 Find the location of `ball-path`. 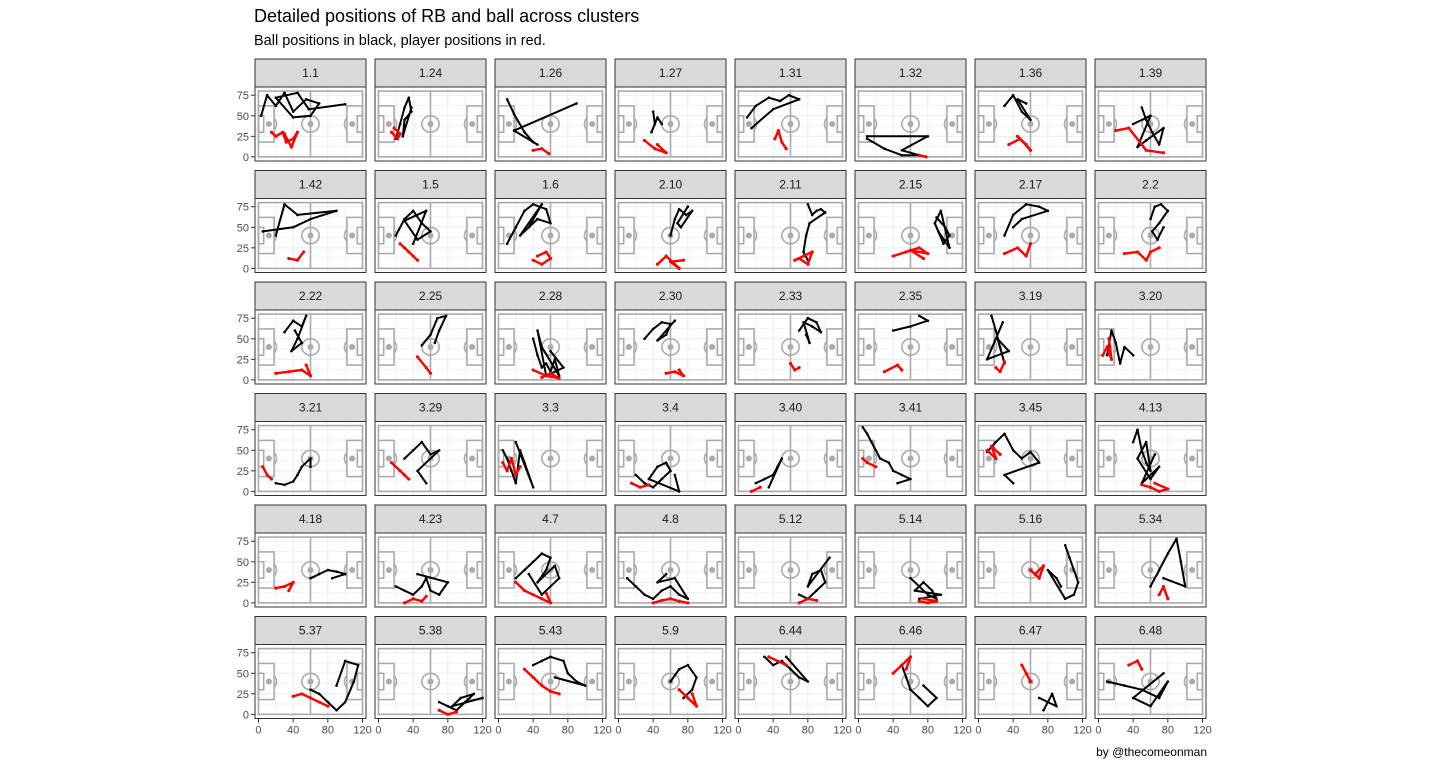

ball-path is located at coordinates (1137, 690).